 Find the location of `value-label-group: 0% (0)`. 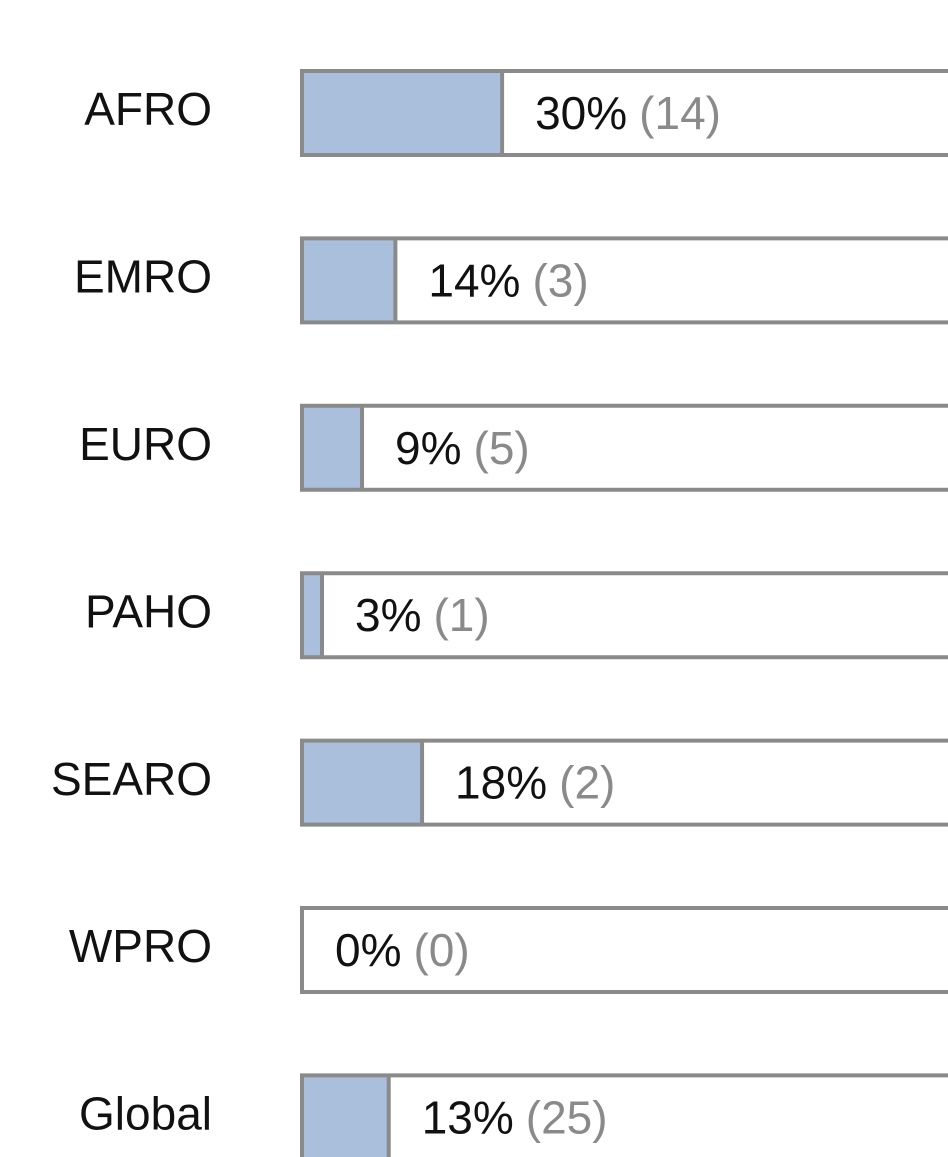

value-label-group: 0% (0) is located at coordinates (402, 950).